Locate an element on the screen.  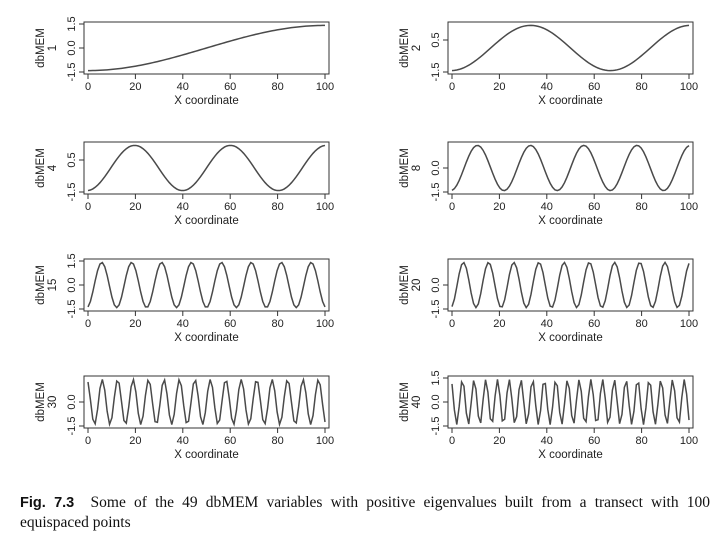
panel-number-label: 2 is located at coordinates (417, 48).